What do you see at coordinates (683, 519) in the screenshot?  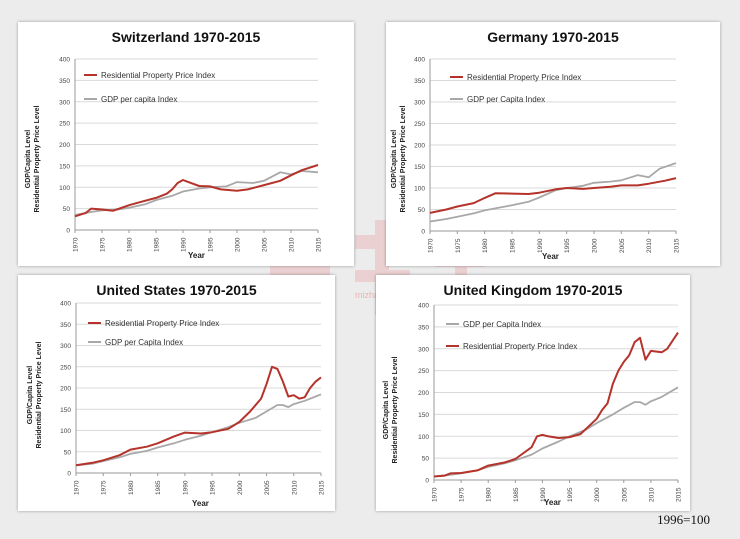 I see `base-year-note: 1996=100` at bounding box center [683, 519].